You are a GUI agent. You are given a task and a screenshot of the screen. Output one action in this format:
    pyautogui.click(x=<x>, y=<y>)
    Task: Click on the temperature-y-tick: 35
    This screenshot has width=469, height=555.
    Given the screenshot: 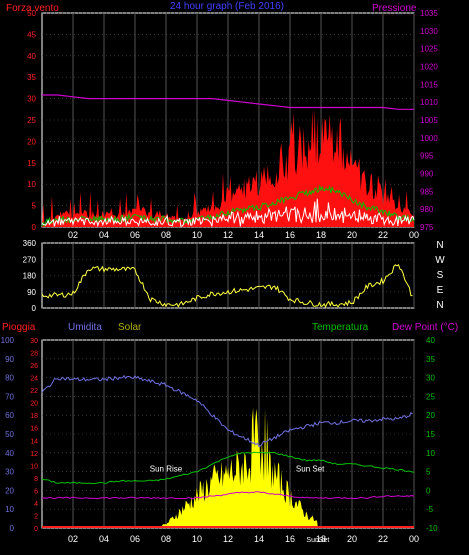 What is the action you would take?
    pyautogui.click(x=430, y=359)
    